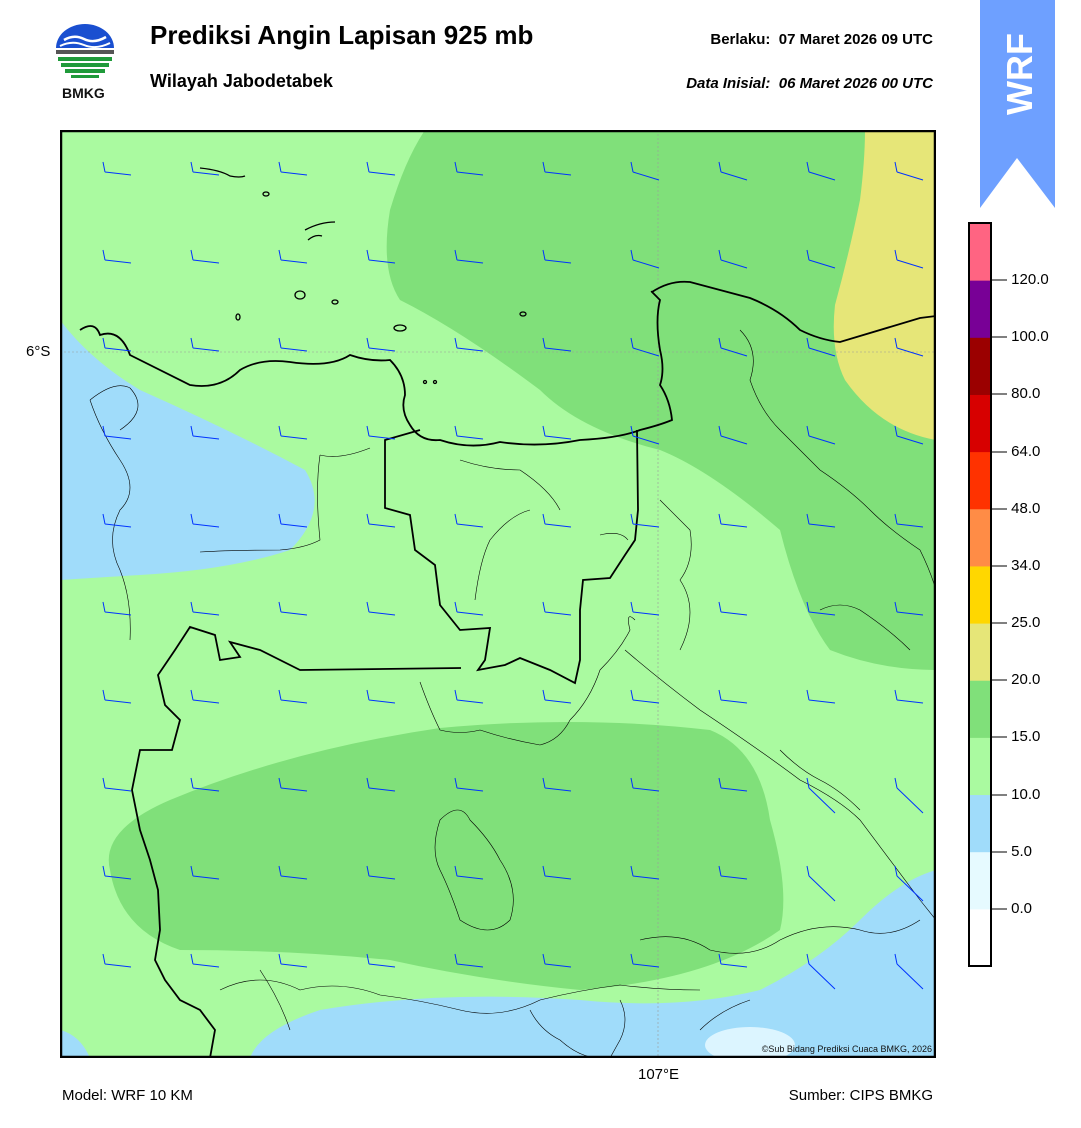 The height and width of the screenshot is (1128, 1081). What do you see at coordinates (1016, 394) in the screenshot?
I see `colorbar-tick-label: — 80.0` at bounding box center [1016, 394].